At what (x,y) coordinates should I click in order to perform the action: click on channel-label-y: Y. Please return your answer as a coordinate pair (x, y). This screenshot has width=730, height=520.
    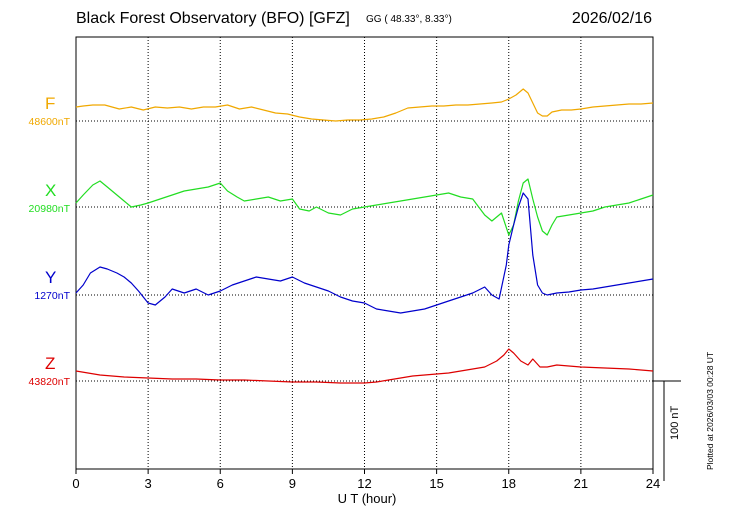
    Looking at the image, I should click on (51, 277).